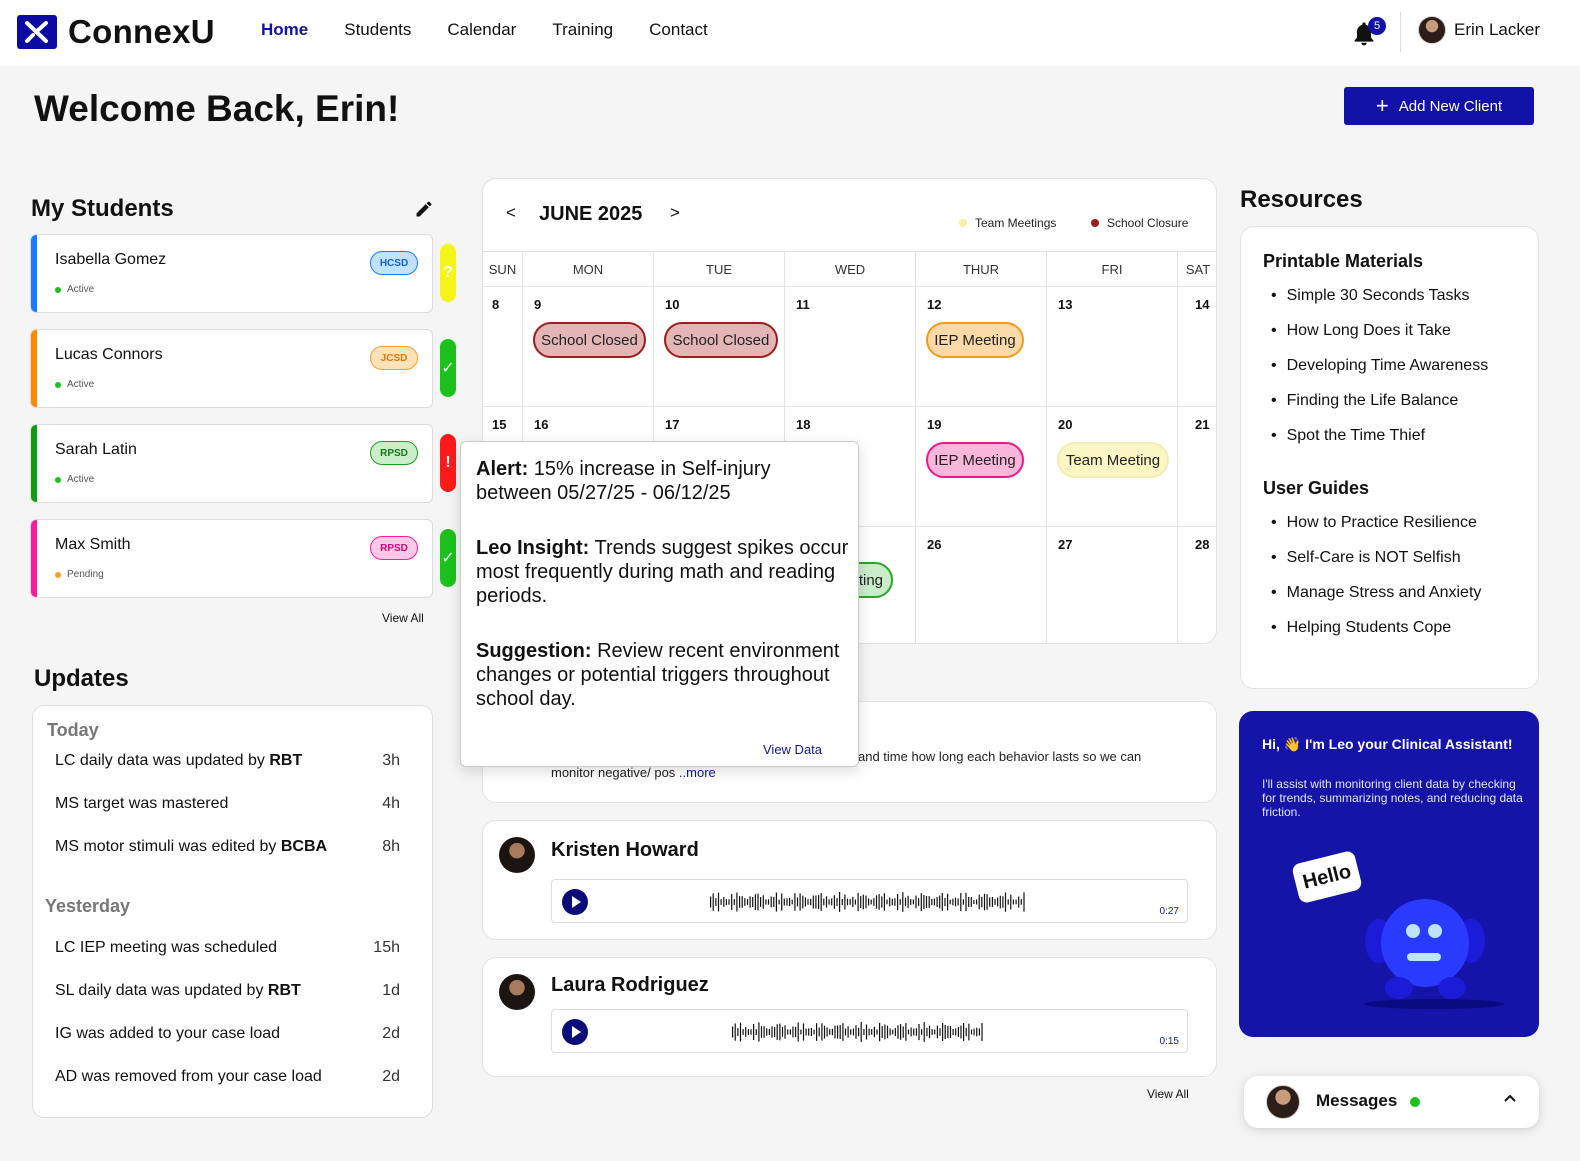 The image size is (1580, 1161). I want to click on messages-bar: Messages, so click(1391, 1102).